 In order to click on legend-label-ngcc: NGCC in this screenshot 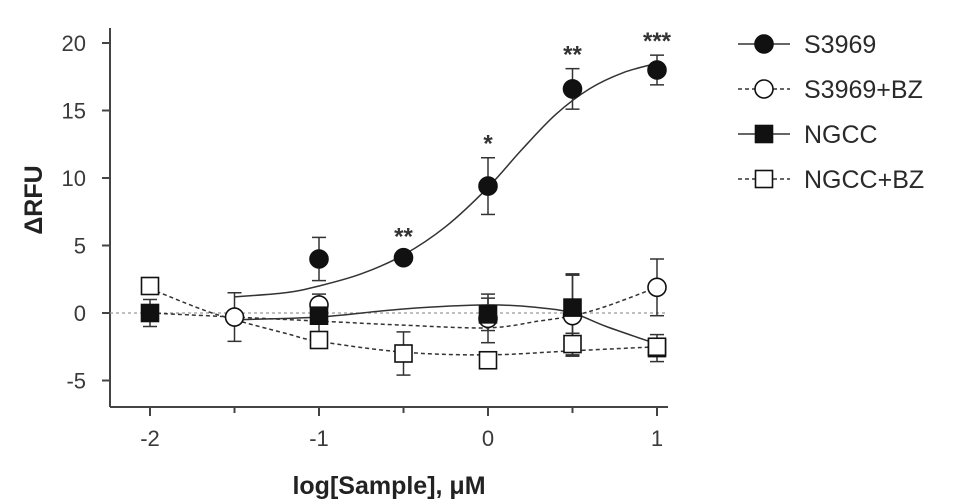, I will do `click(841, 135)`.